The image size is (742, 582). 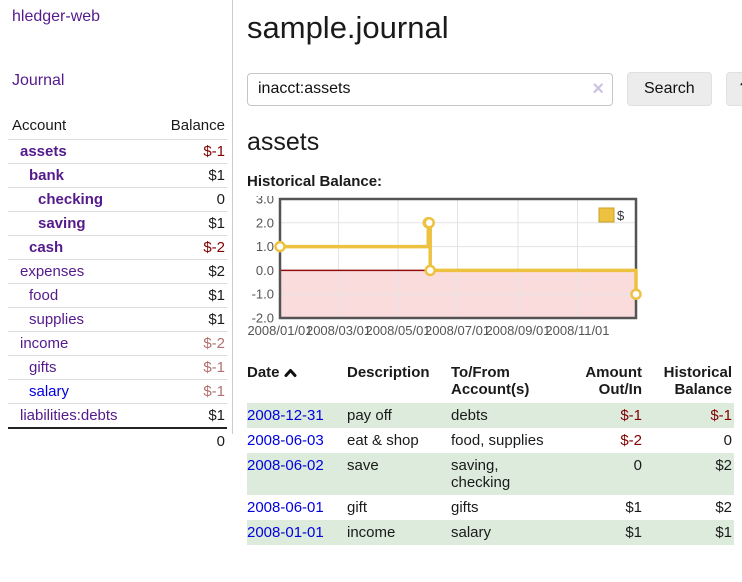 I want to click on transaction-balance-cell: $-1, so click(x=689, y=415).